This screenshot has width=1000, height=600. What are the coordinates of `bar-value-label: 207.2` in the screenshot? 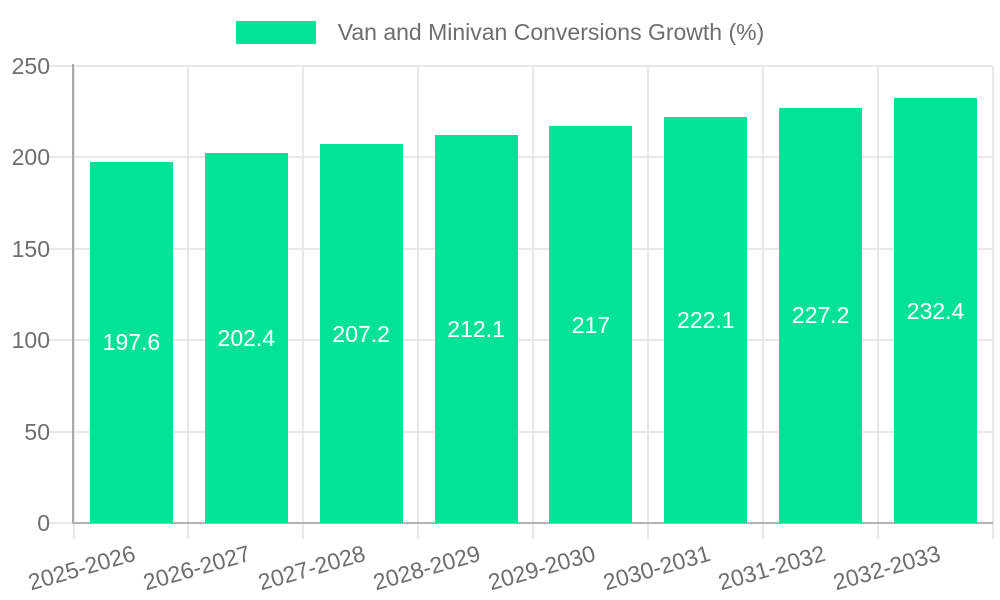 It's located at (361, 333).